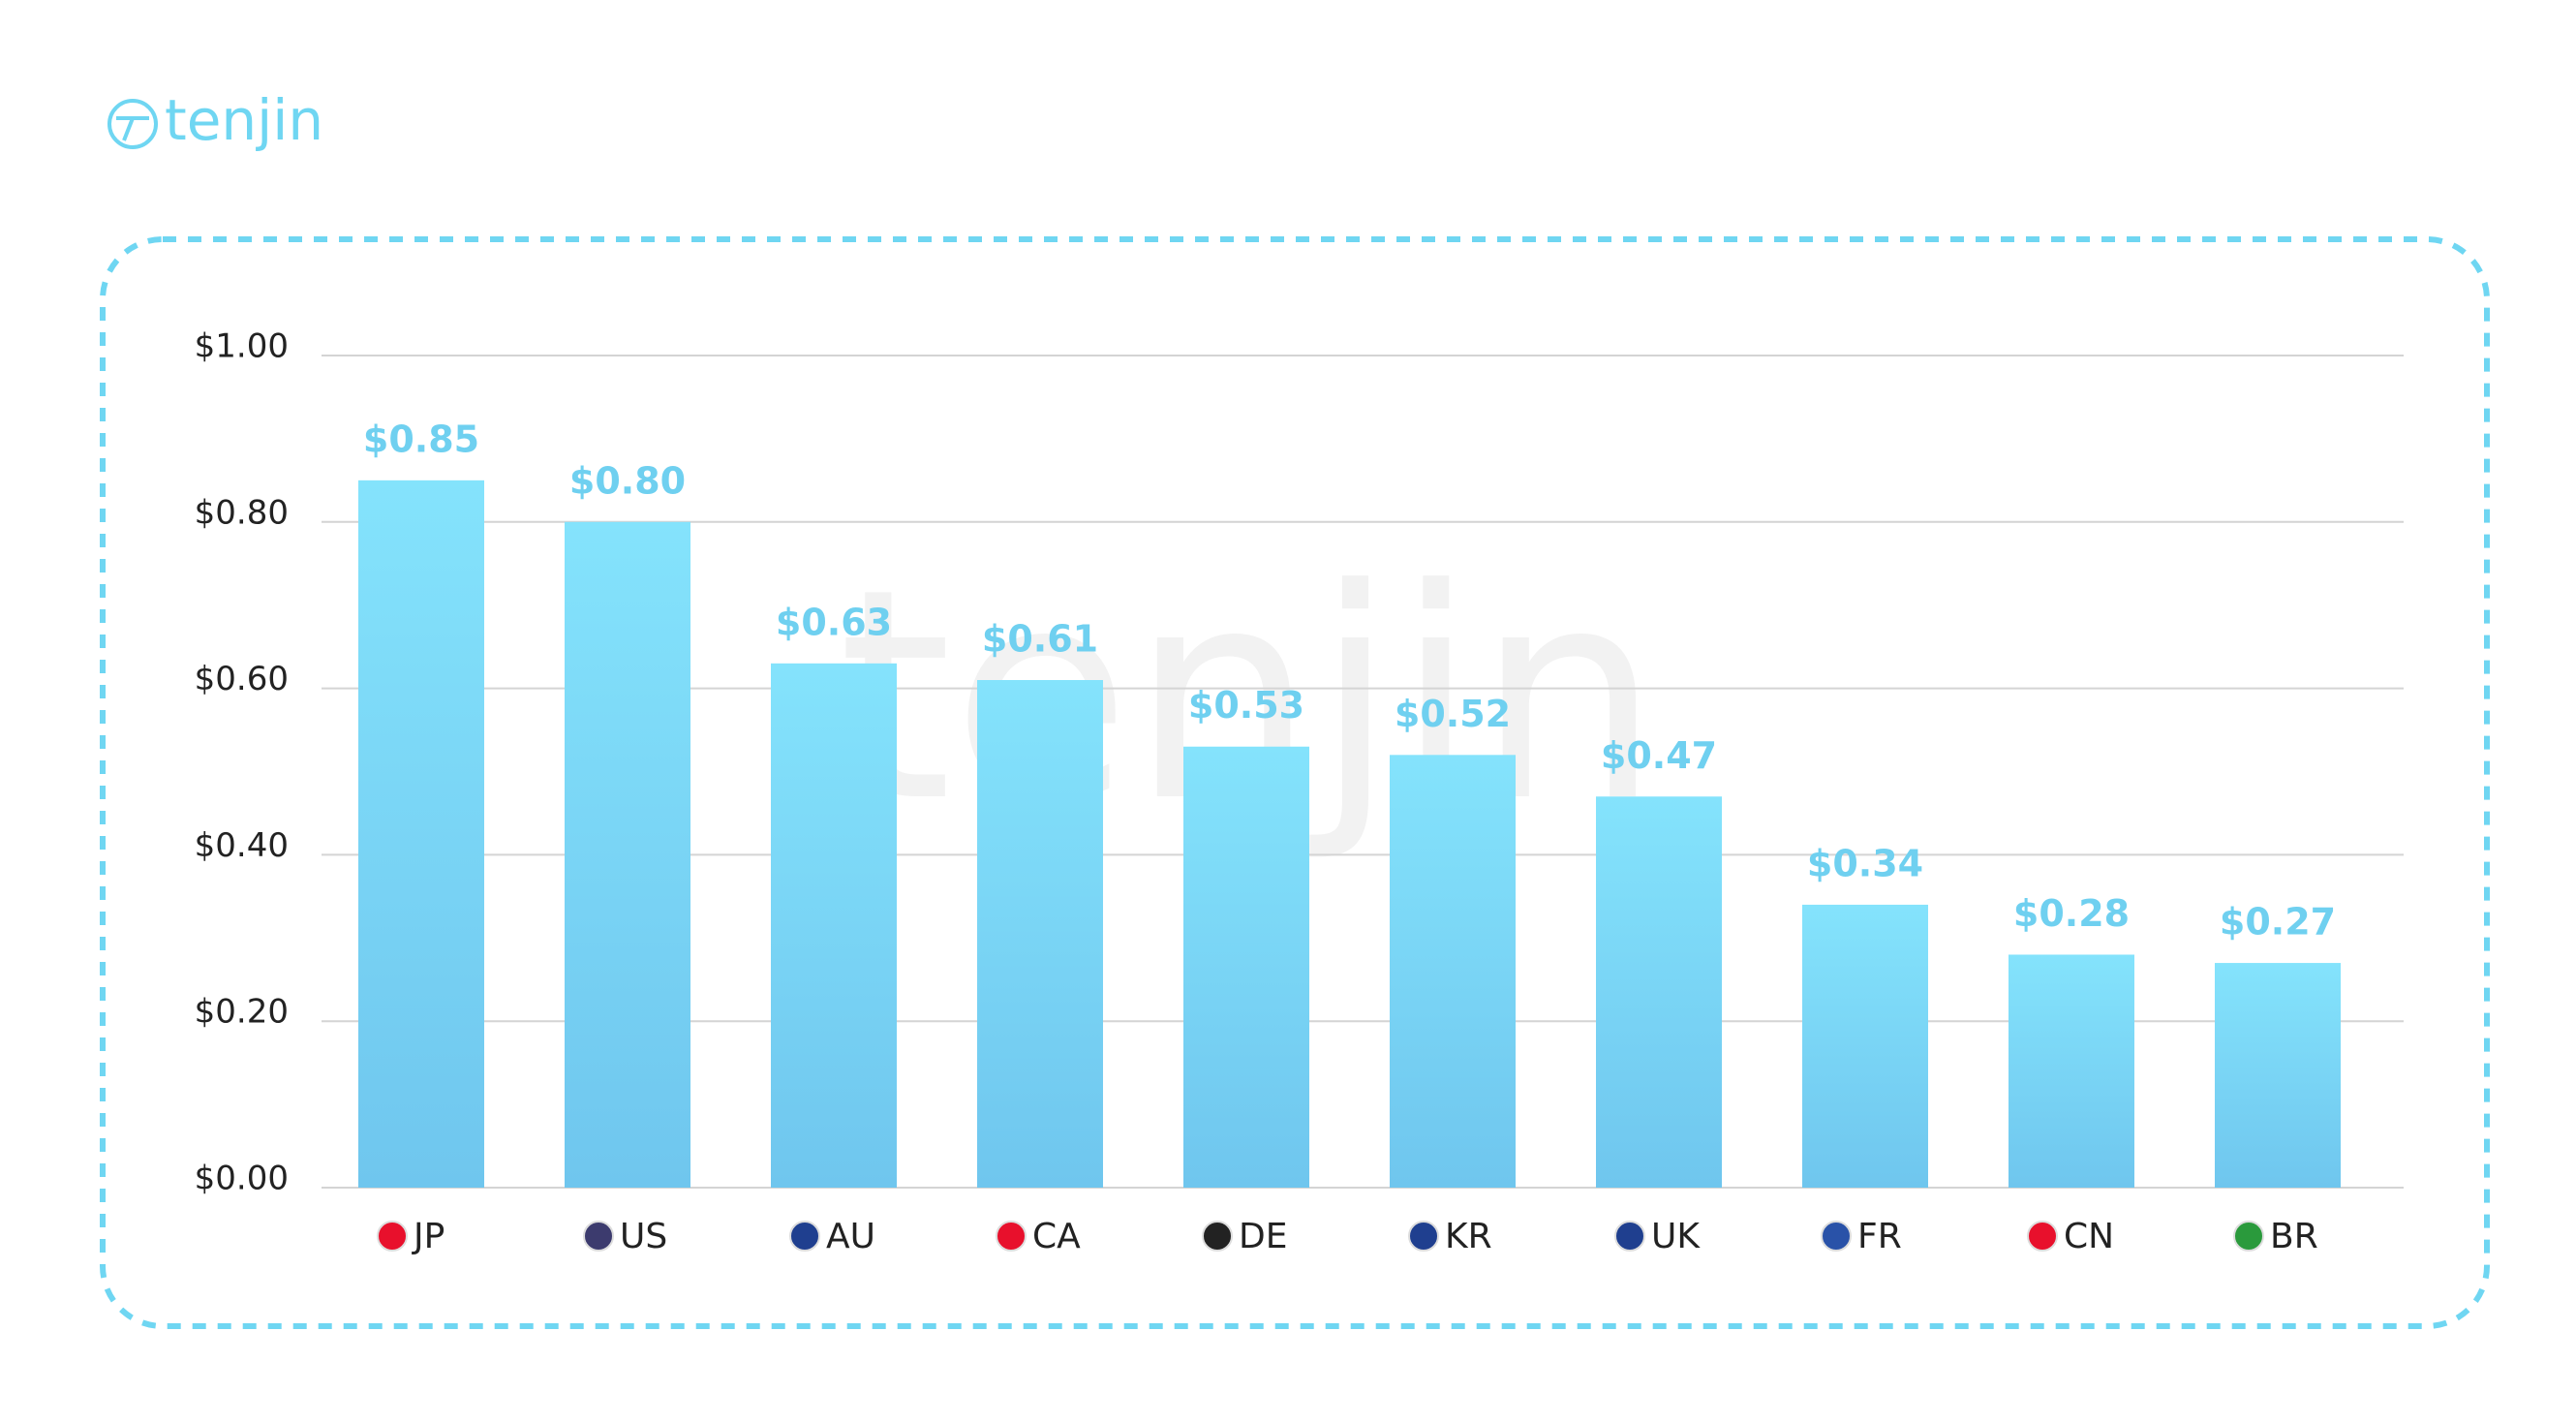 This screenshot has height=1424, width=2576. I want to click on value-label: $0.52, so click(1453, 714).